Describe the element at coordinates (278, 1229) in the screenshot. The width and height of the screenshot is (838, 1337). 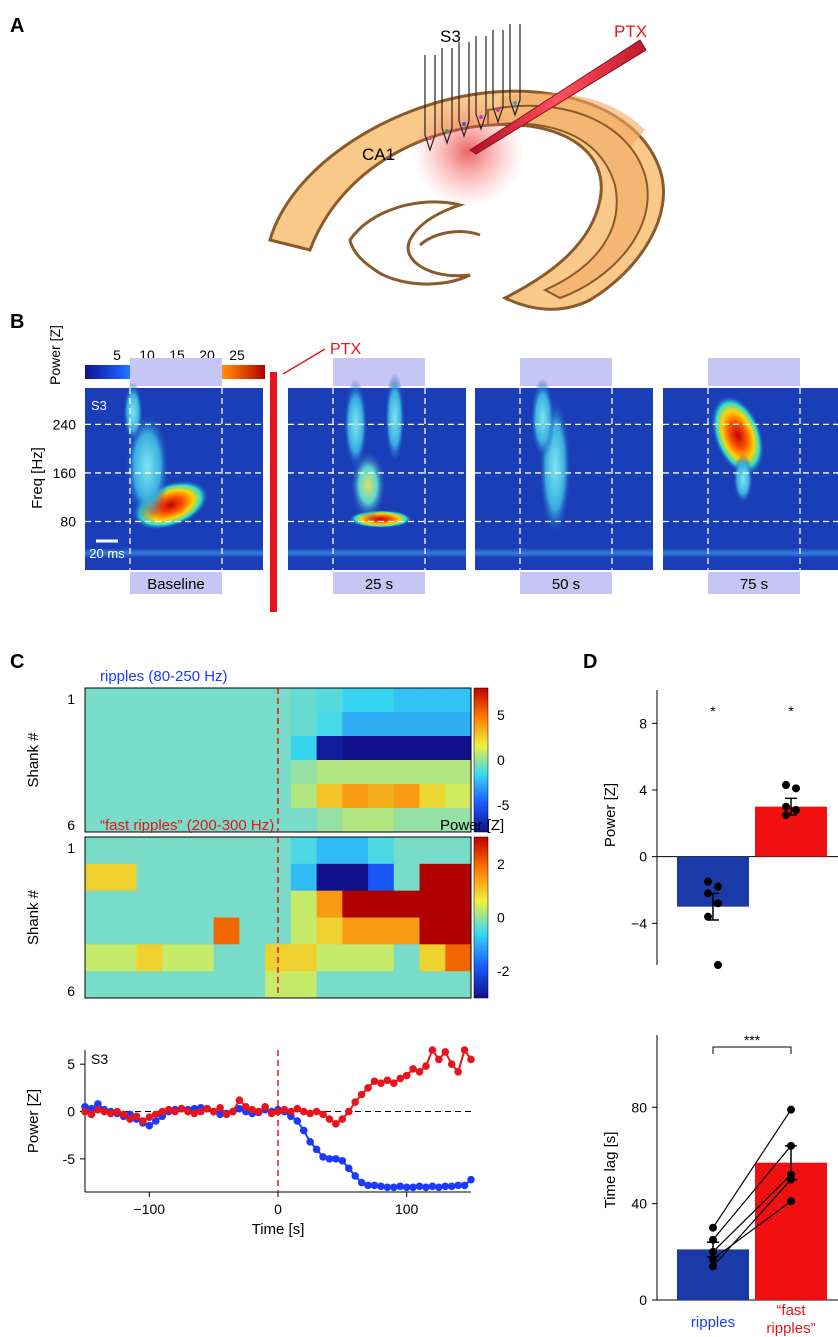
I see `x-axis-label: Time [s]` at that location.